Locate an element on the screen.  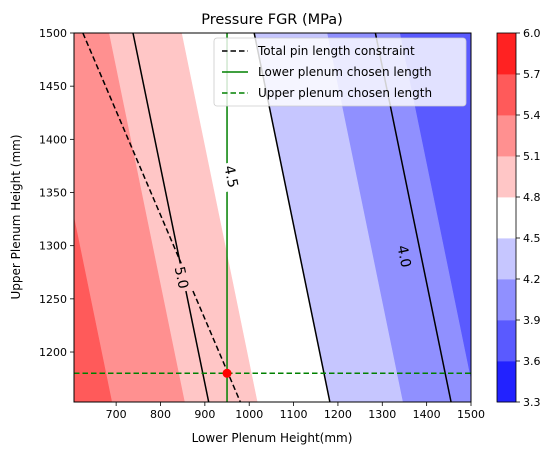
colorbar-tick-label: 4.8 is located at coordinates (532, 197).